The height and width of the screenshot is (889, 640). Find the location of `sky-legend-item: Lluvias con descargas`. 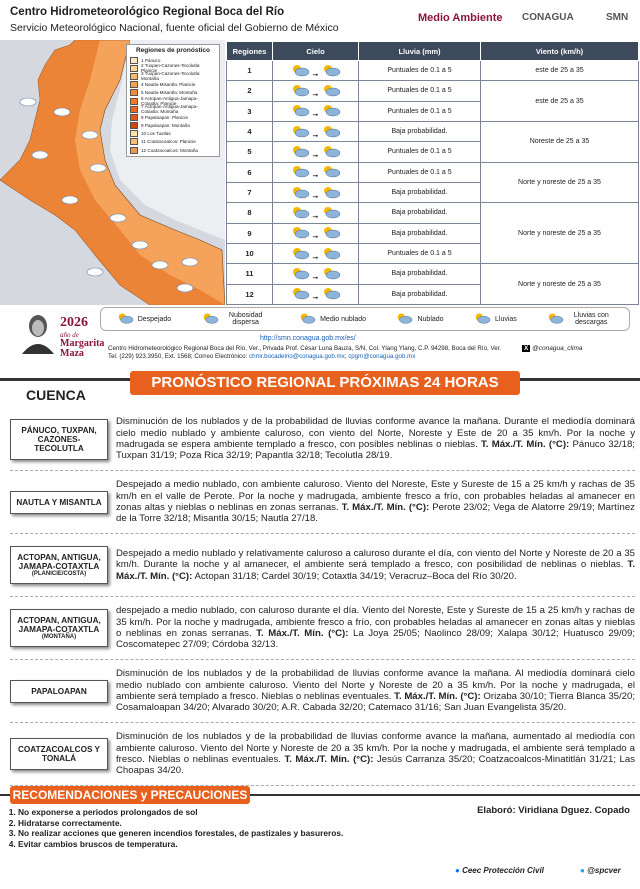

sky-legend-item: Lluvias con descargas is located at coordinates (580, 319).